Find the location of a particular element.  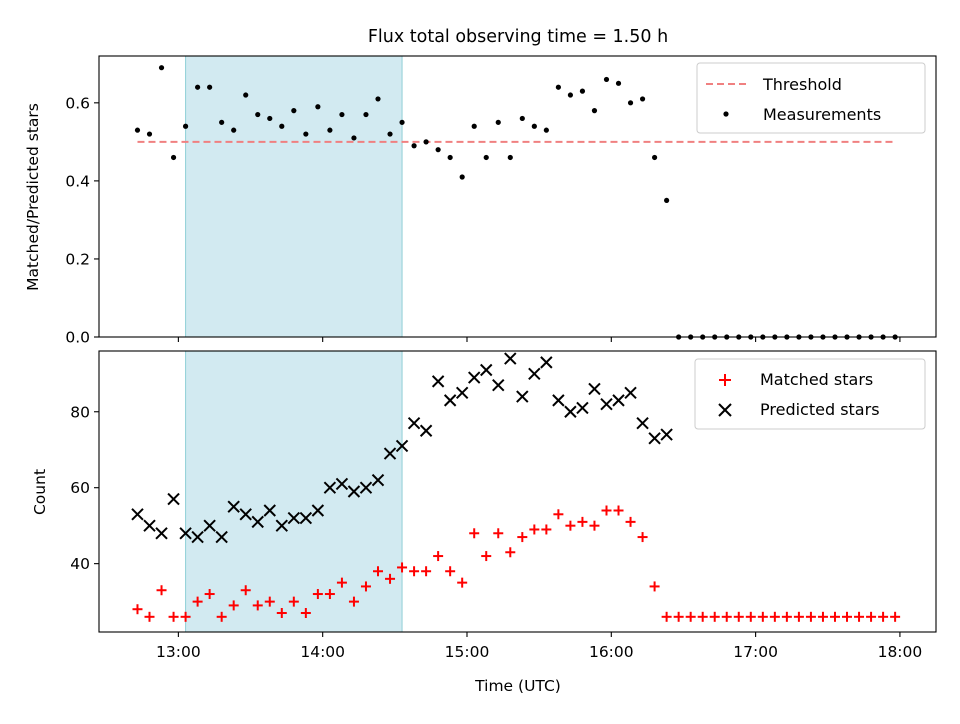

bottom-x-tick-label: 14:00 is located at coordinates (322, 652).